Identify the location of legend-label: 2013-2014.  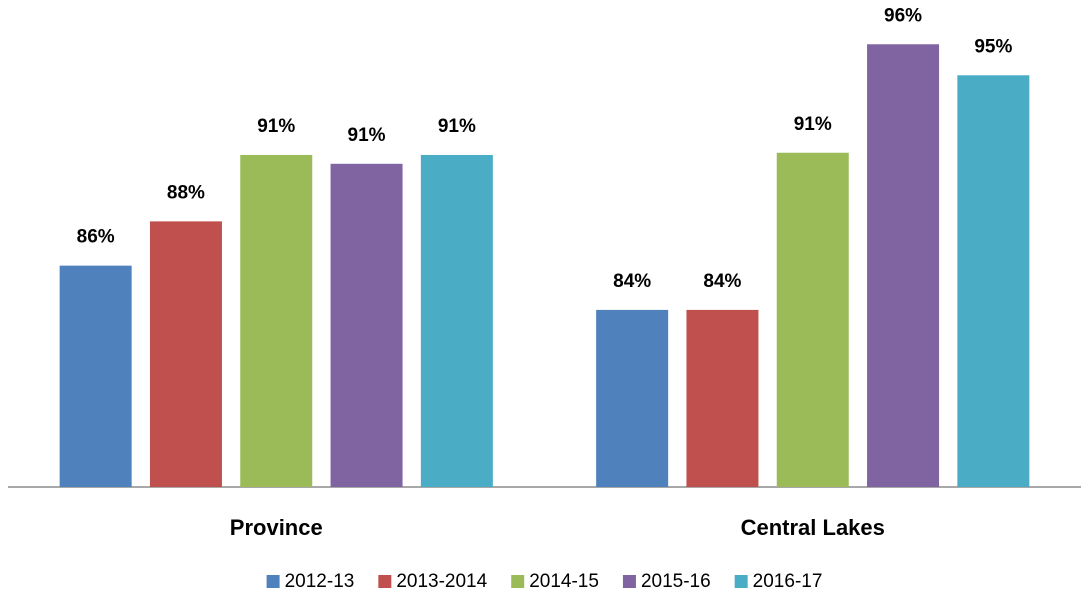
(441, 581).